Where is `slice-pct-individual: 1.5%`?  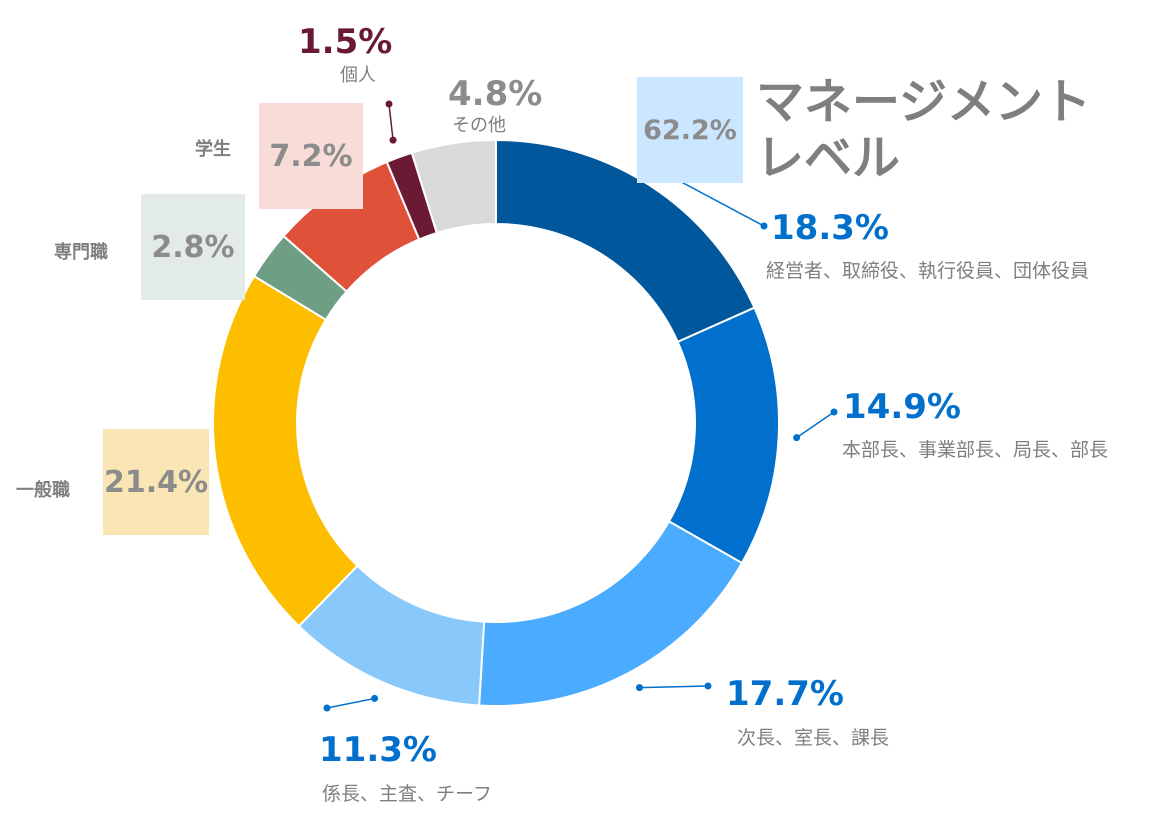 slice-pct-individual: 1.5% is located at coordinates (345, 42).